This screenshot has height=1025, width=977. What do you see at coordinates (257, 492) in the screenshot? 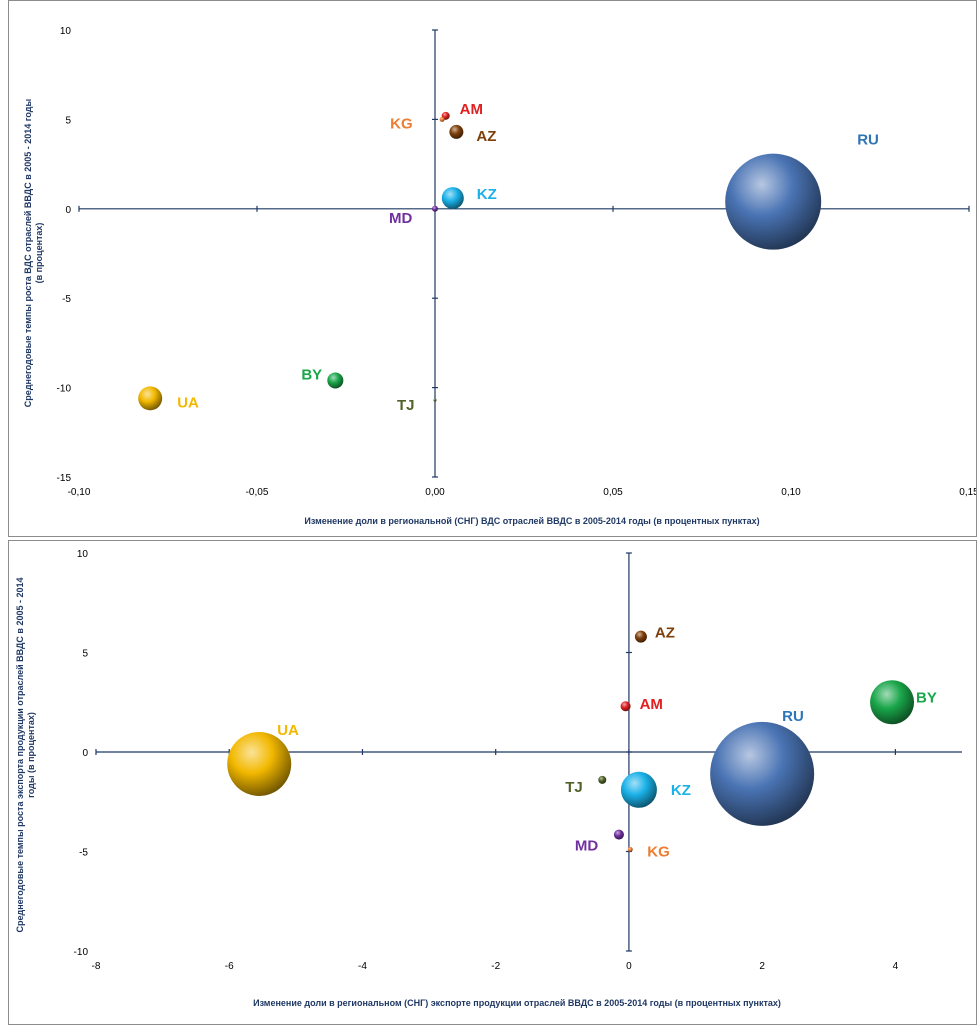
I see `x-tick-label: -0,05` at bounding box center [257, 492].